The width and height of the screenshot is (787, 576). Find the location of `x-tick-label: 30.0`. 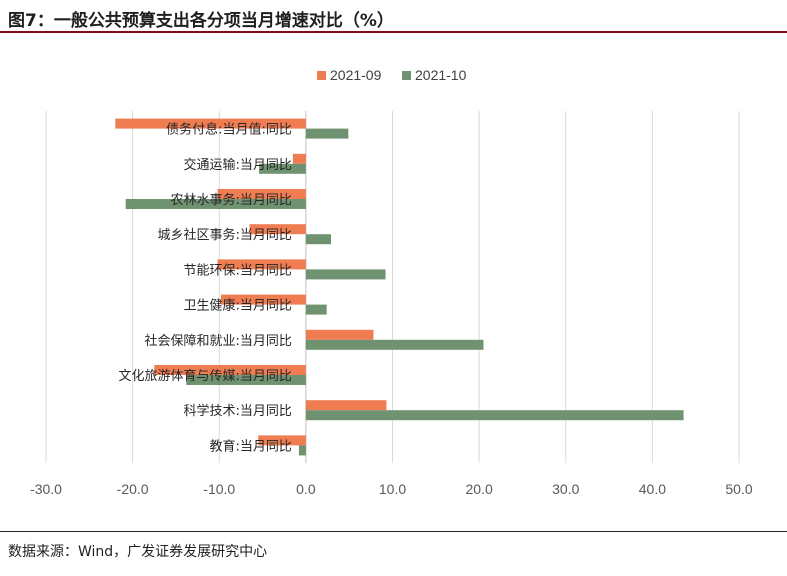

x-tick-label: 30.0 is located at coordinates (565, 489).